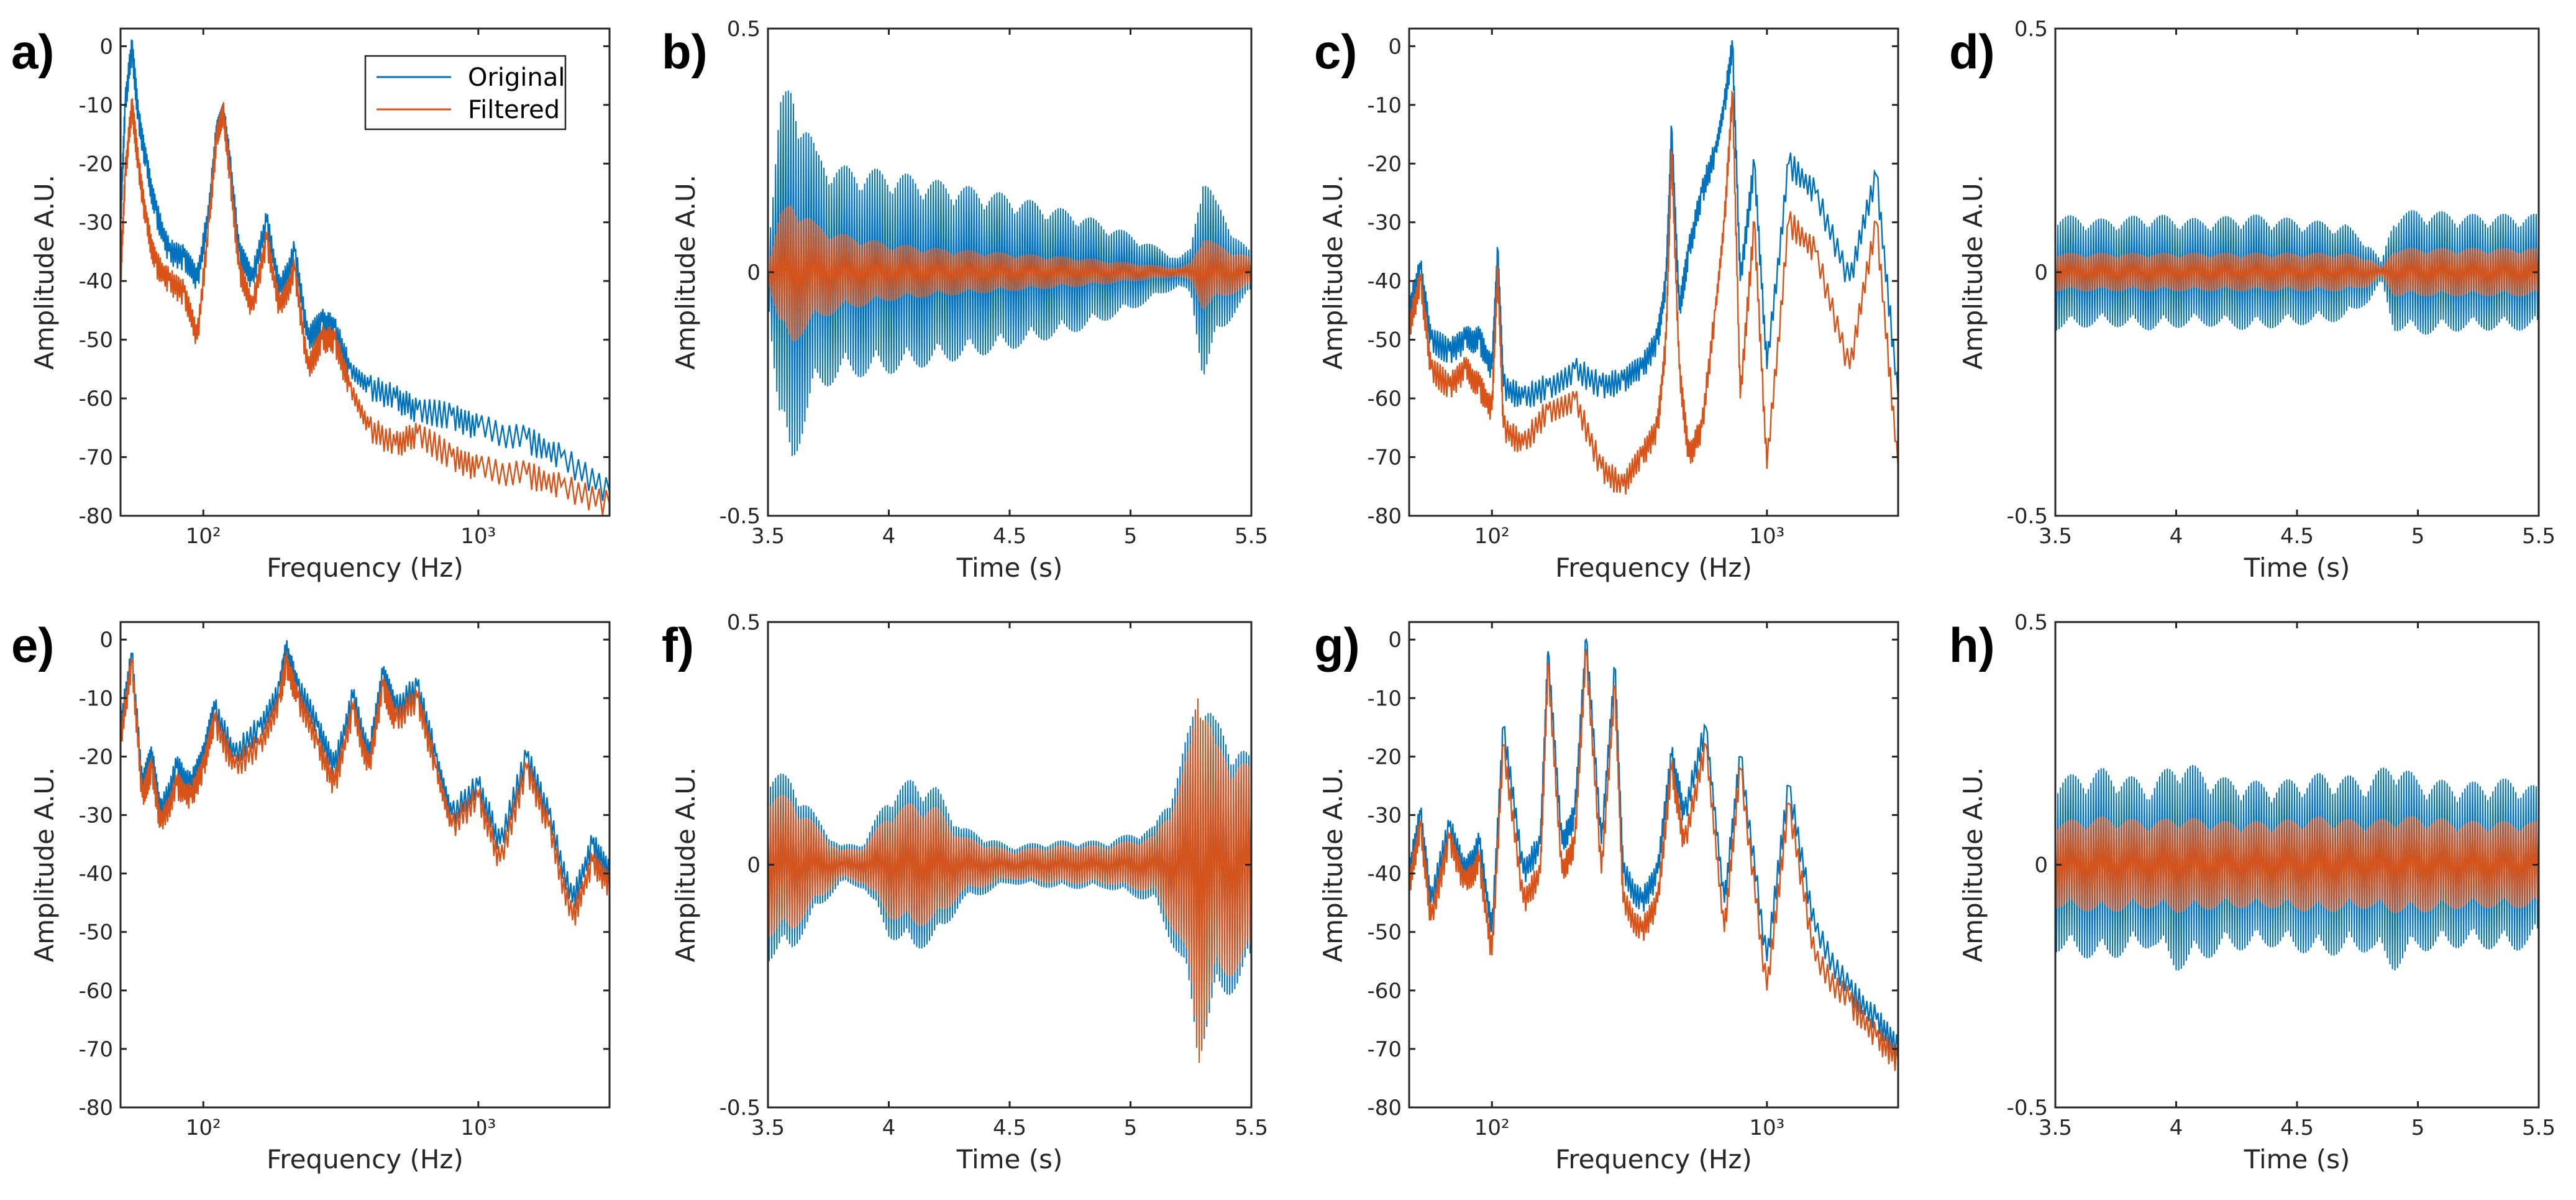 This screenshot has height=1200, width=2576. I want to click on series-original-c, so click(1653, 224).